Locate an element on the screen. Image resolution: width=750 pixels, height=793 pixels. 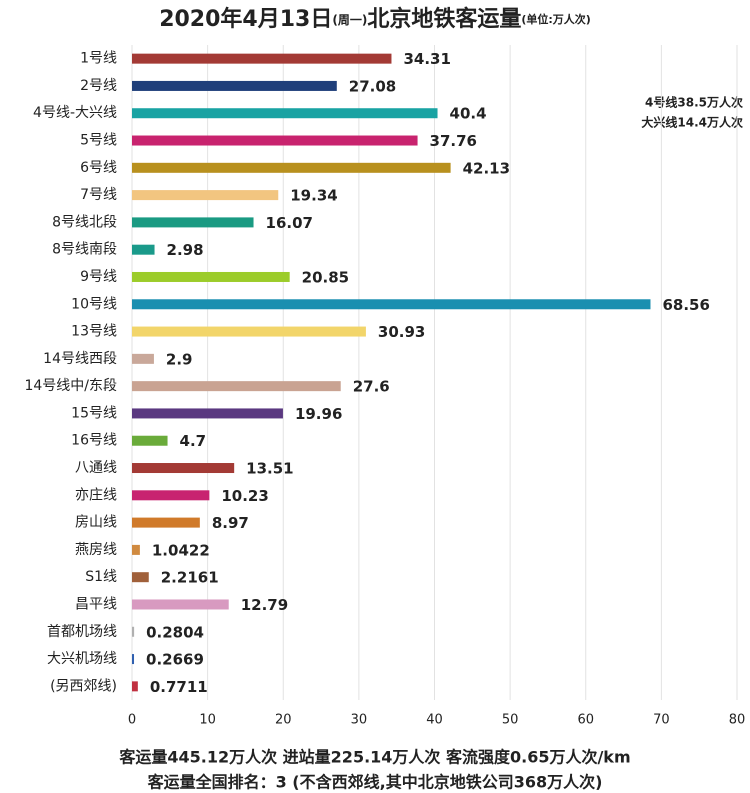
y-tick-label: 16号线 is located at coordinates (94, 441).